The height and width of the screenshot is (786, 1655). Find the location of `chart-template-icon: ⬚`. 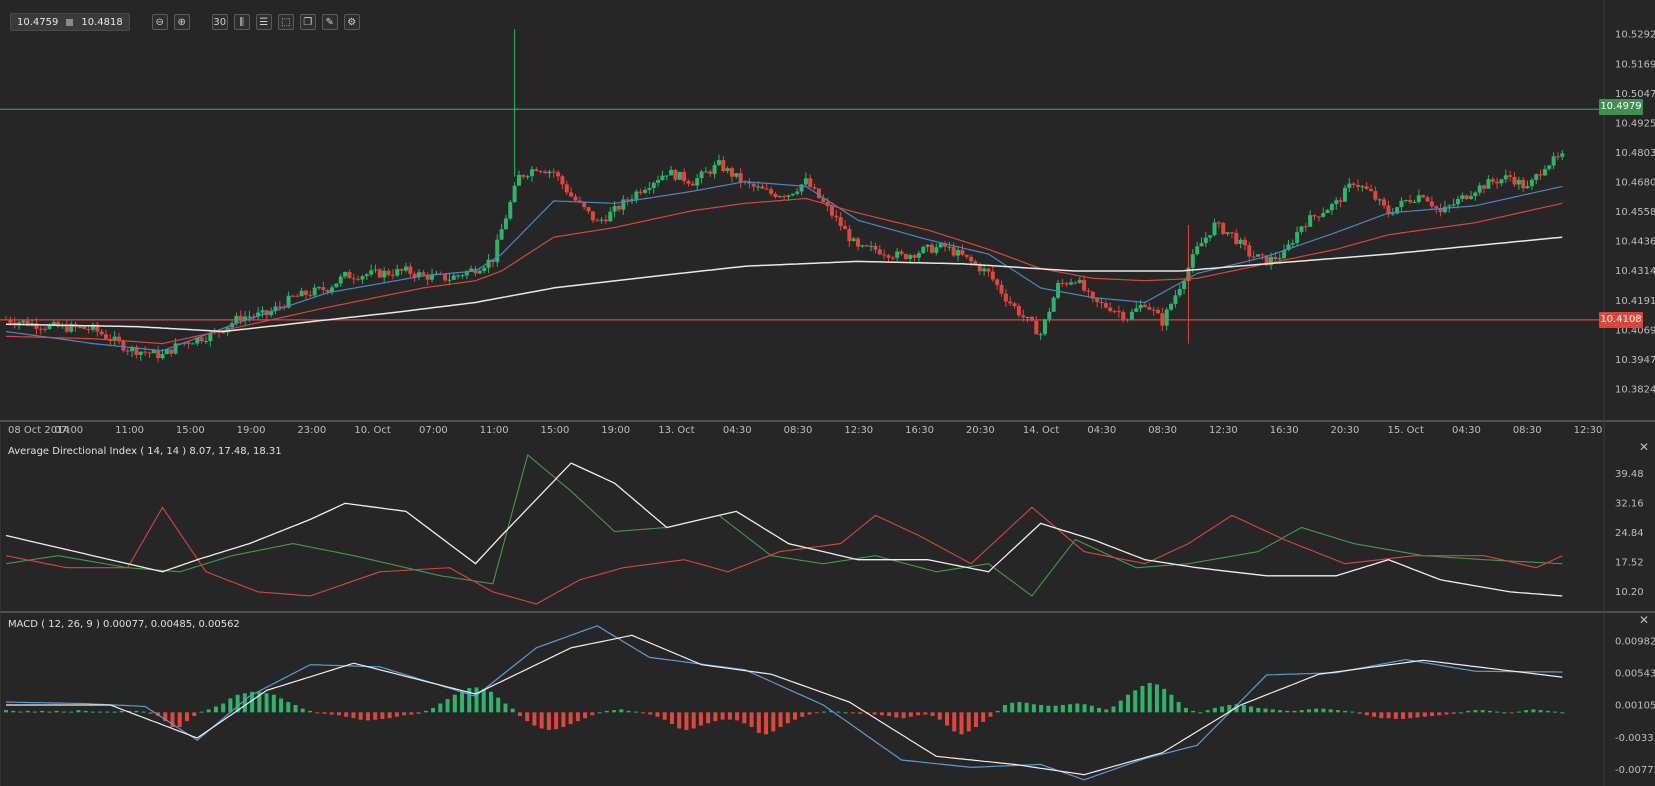

chart-template-icon: ⬚ is located at coordinates (285, 22).